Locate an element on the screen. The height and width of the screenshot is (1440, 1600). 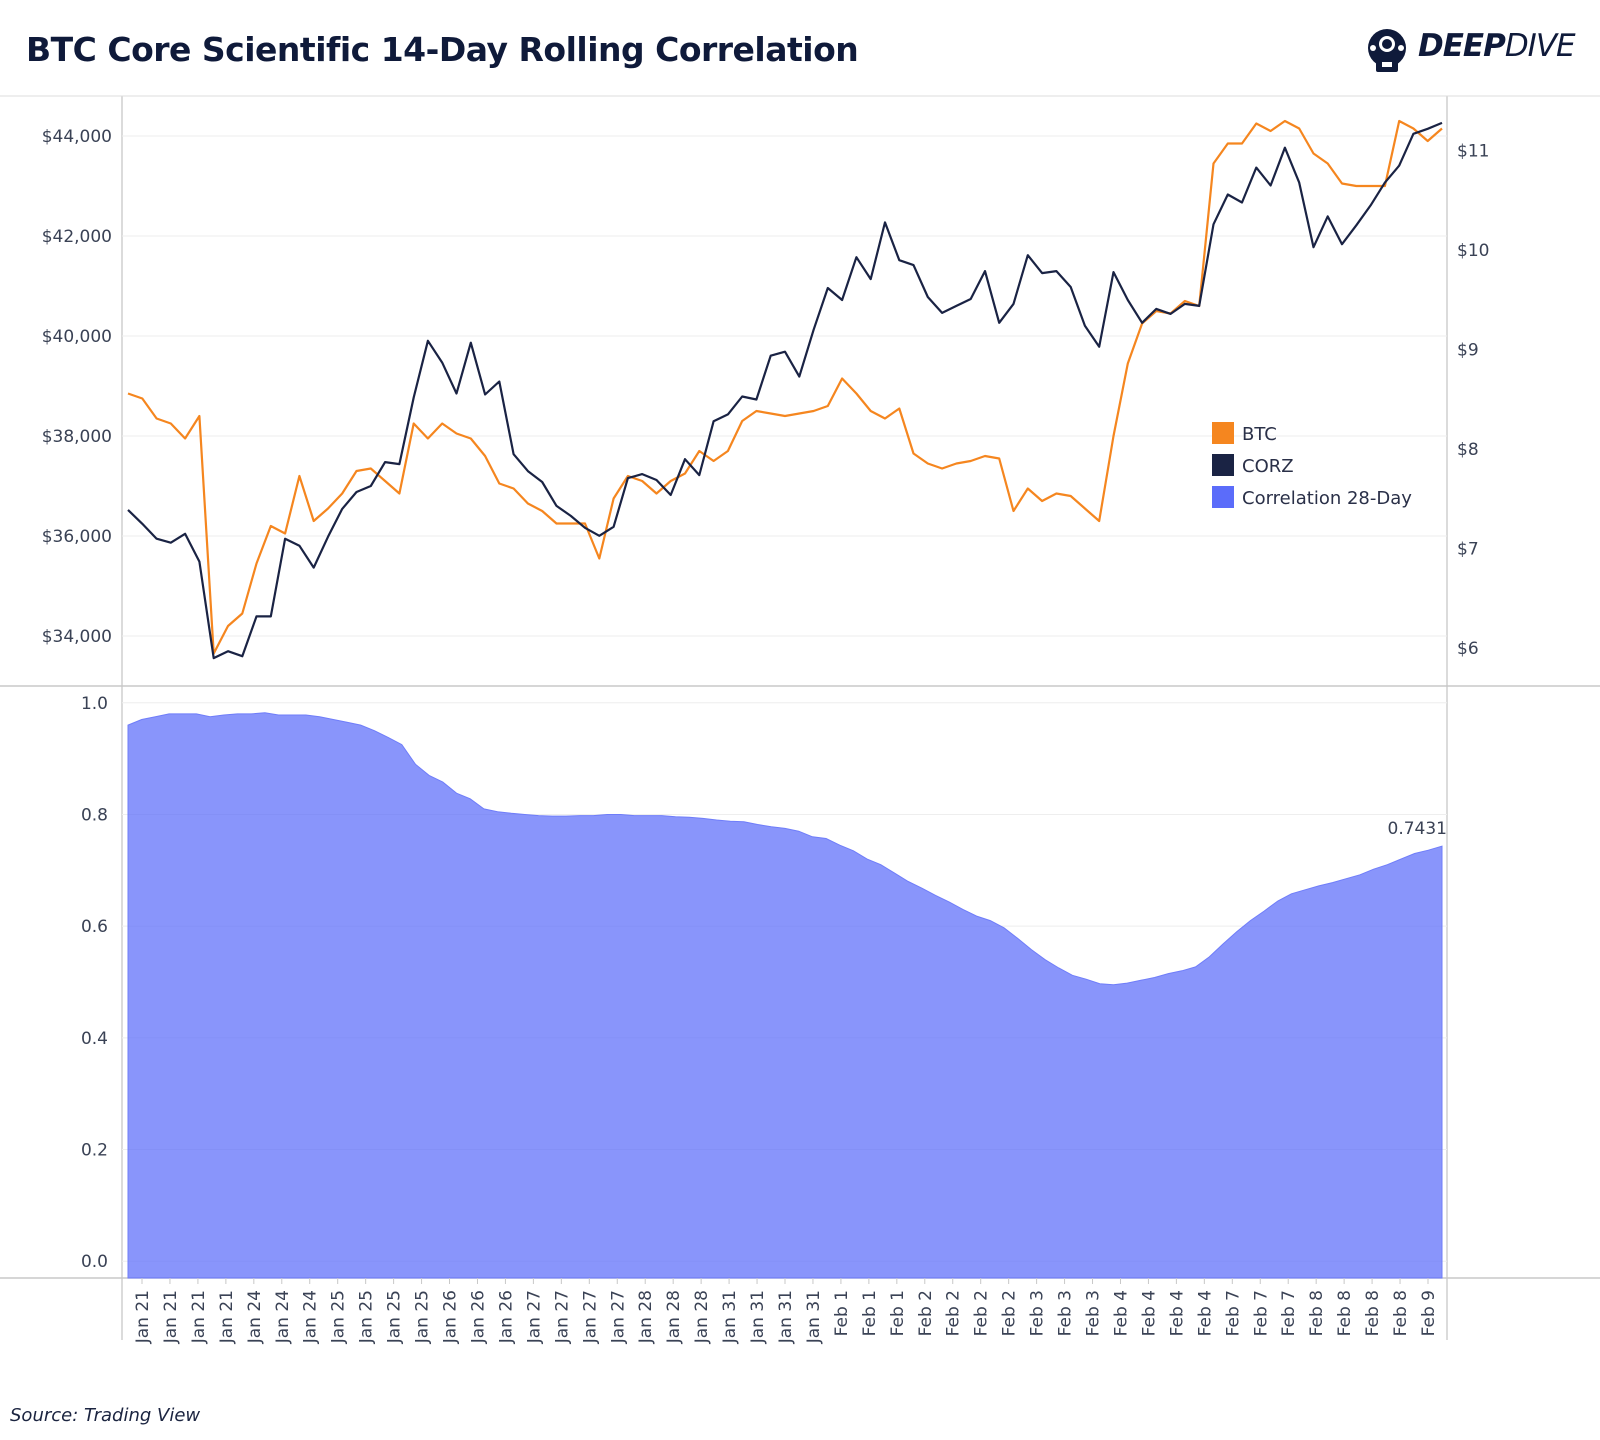
left-tick-label: $36,000 is located at coordinates (77, 537).